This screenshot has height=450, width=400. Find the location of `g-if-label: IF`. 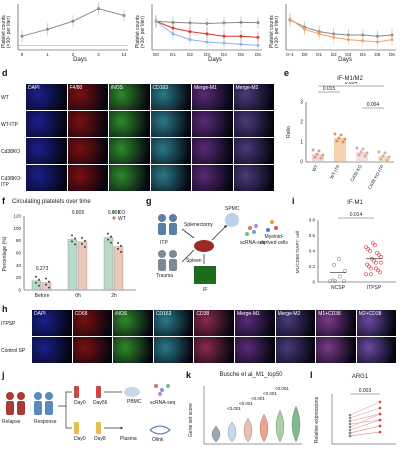

g-if-label: IF is located at coordinates (205, 290).